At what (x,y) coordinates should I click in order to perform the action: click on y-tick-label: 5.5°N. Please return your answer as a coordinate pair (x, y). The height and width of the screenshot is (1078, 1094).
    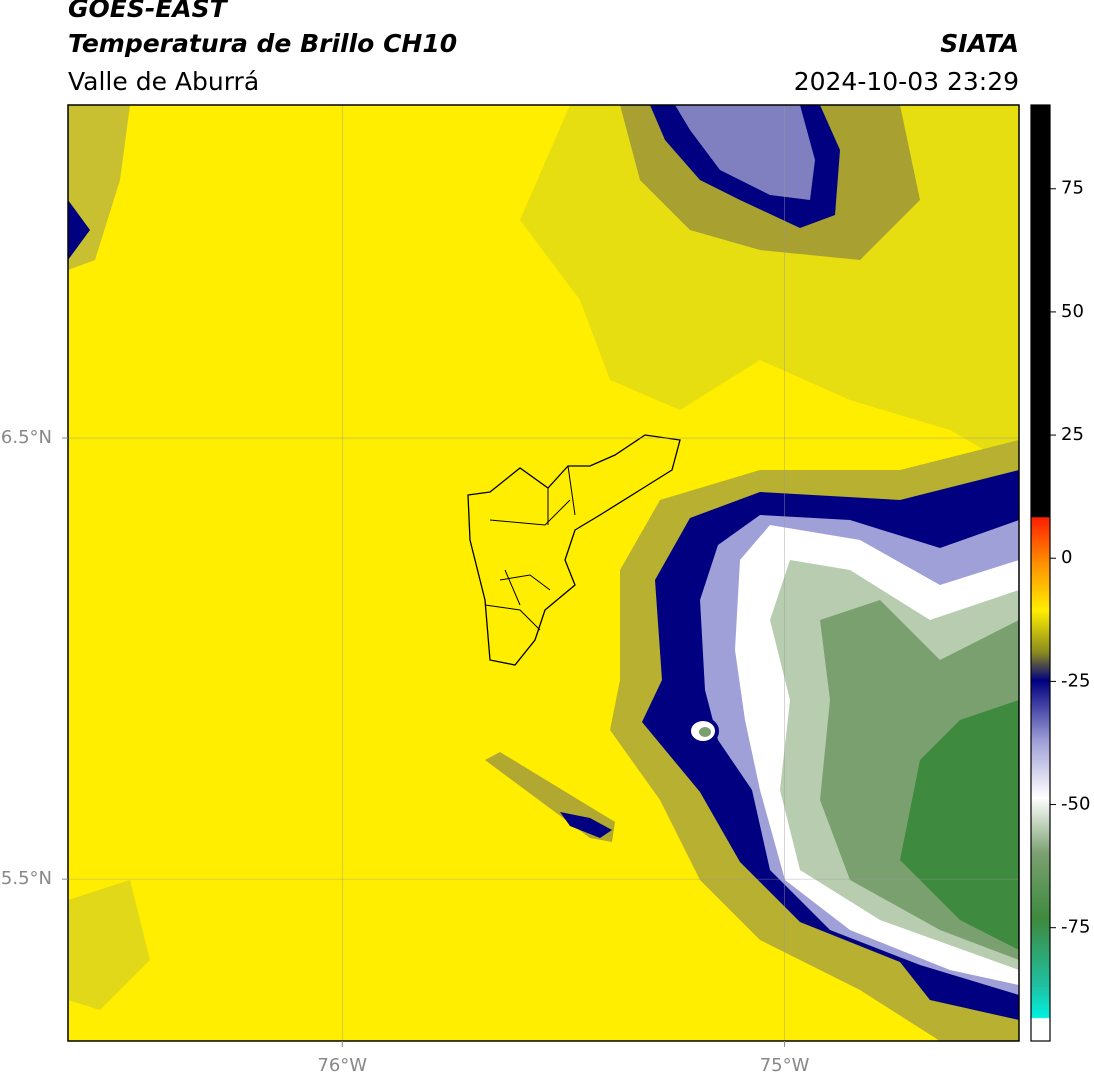
    Looking at the image, I should click on (26, 878).